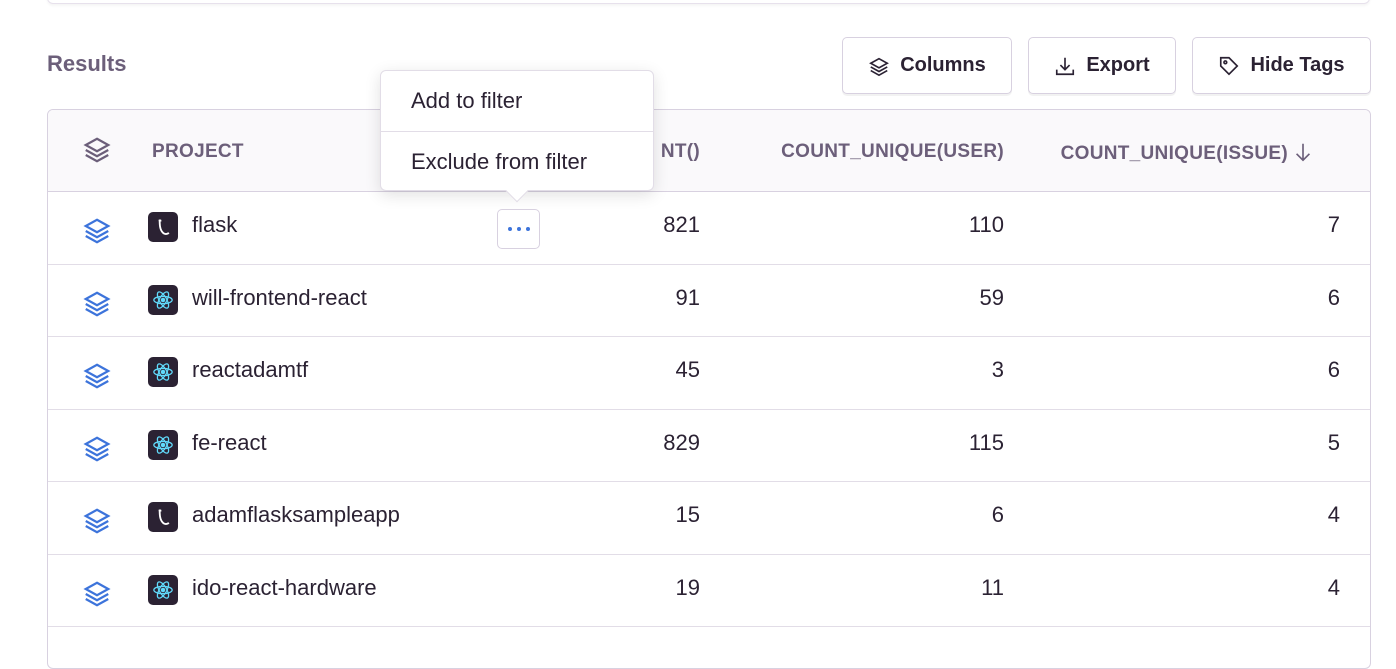 The width and height of the screenshot is (1396, 669). I want to click on count-value: 829, so click(681, 442).